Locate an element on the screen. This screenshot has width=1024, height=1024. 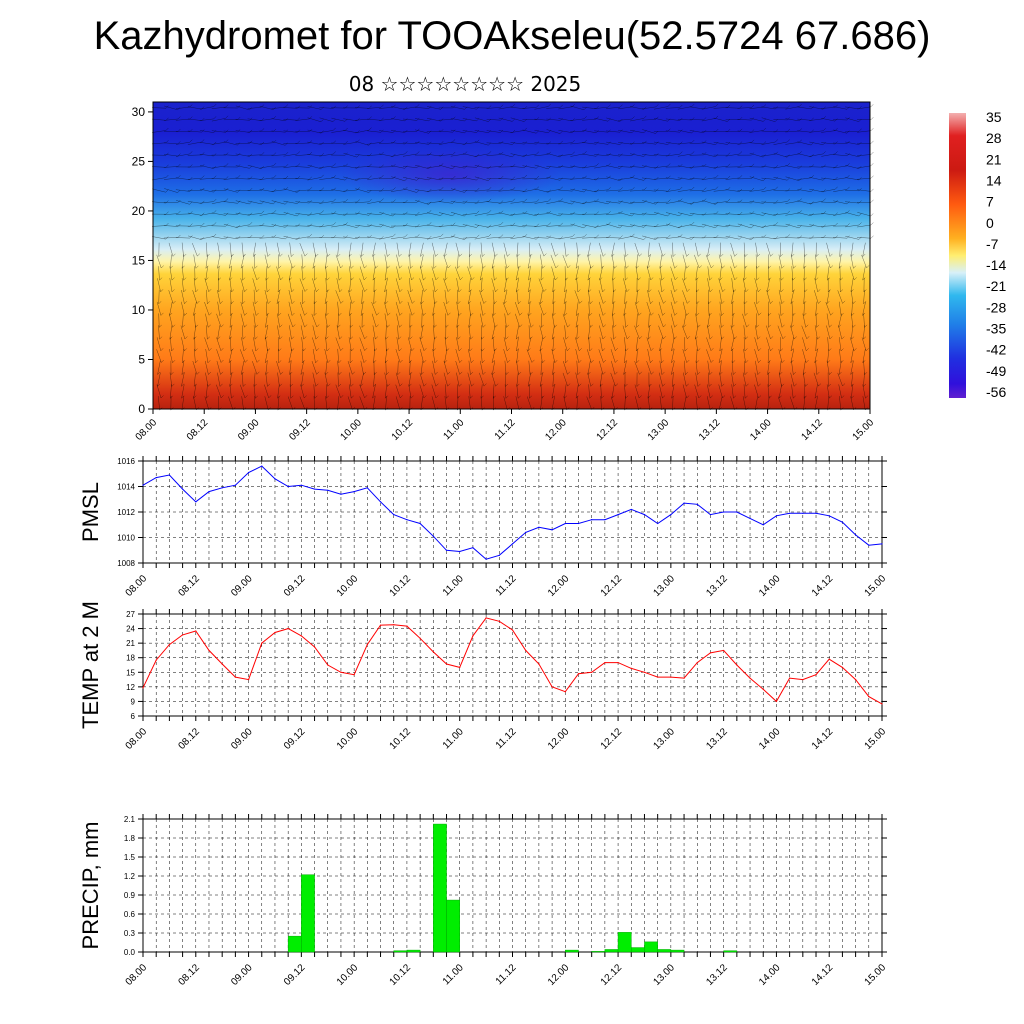
precip-ytick-label-2: 0.6 is located at coordinates (130, 914).